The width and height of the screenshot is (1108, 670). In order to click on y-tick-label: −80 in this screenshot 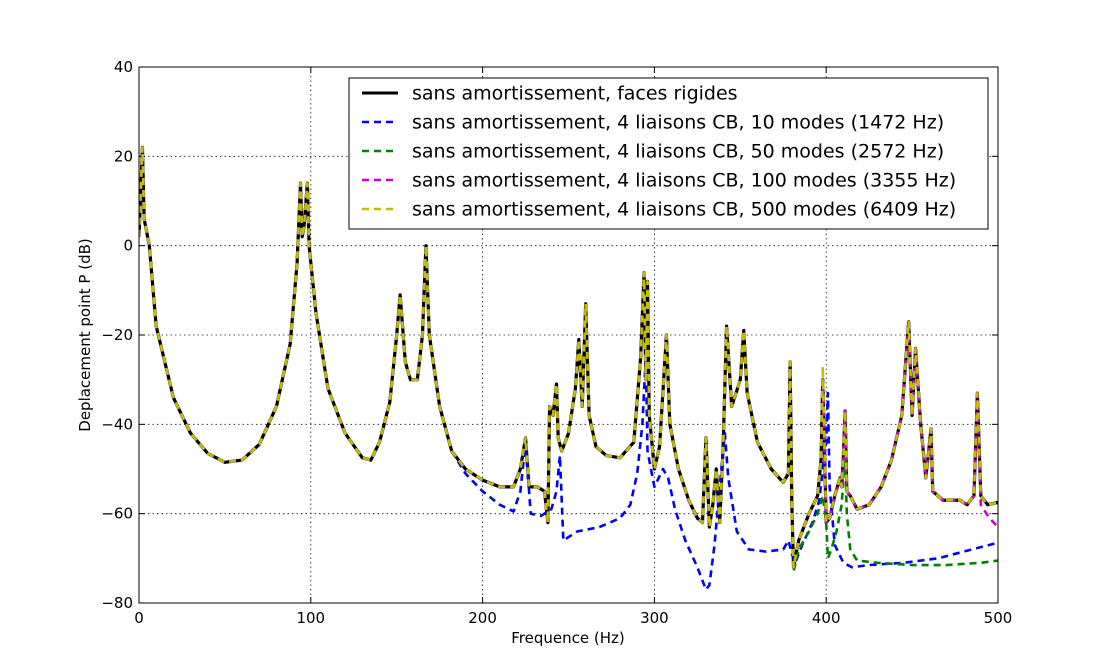, I will do `click(117, 603)`.